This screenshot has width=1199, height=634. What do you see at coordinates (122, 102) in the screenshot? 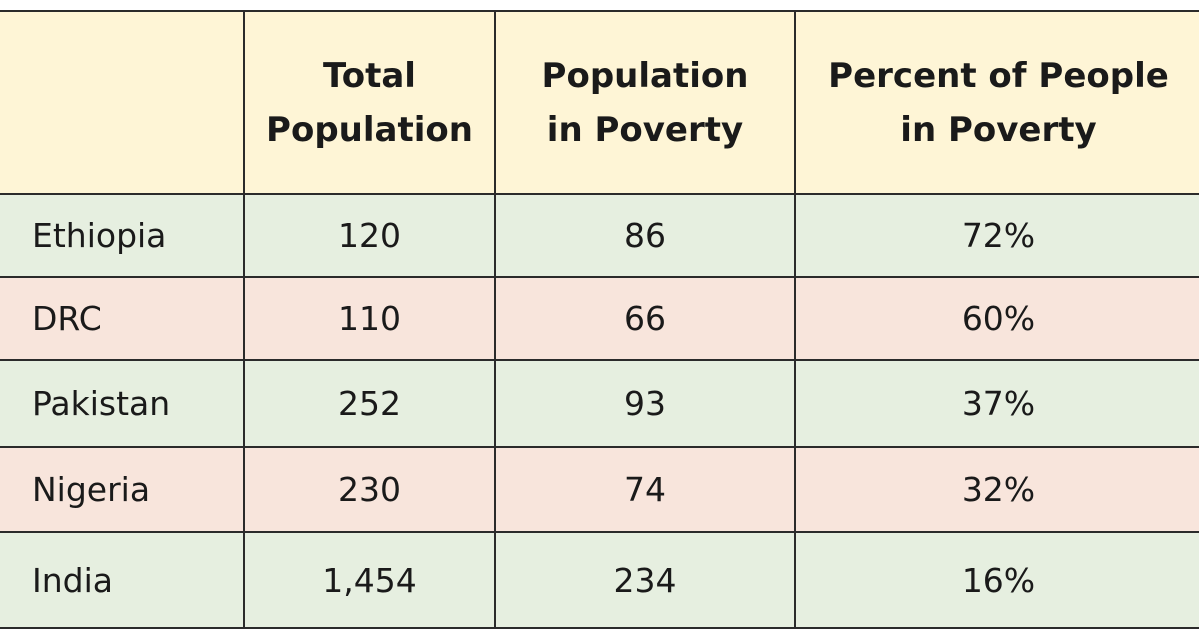
I see `header-empty-cell` at bounding box center [122, 102].